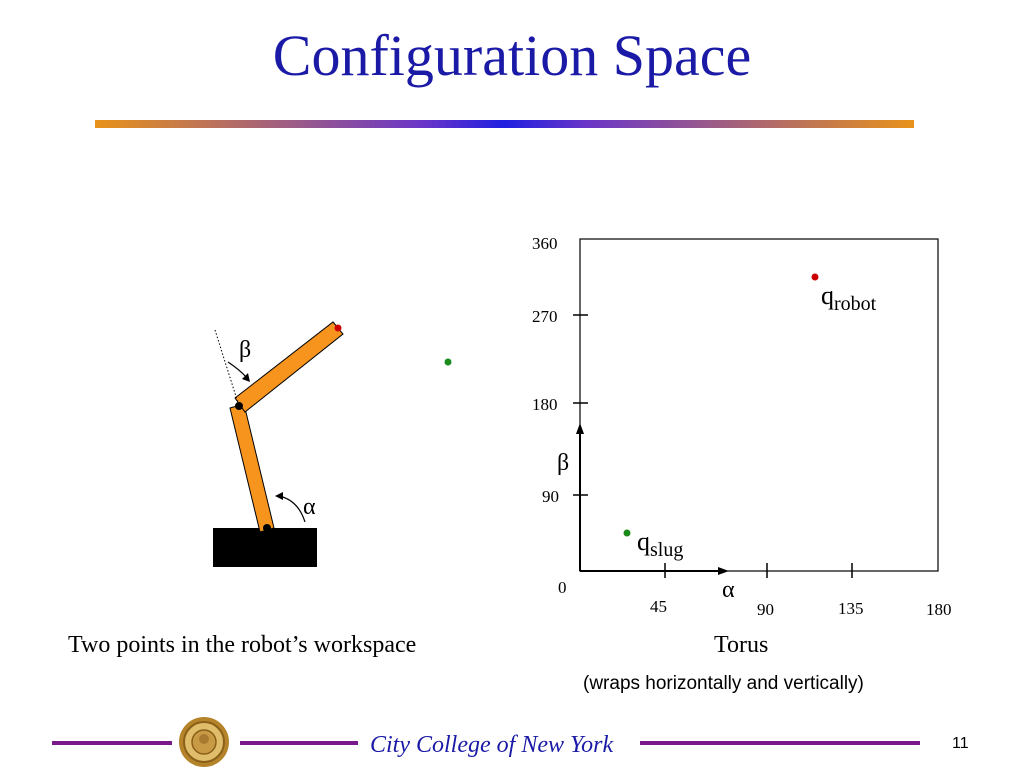 The image size is (1024, 768). Describe the element at coordinates (643, 541) in the screenshot. I see `q-slug-base: q` at that location.